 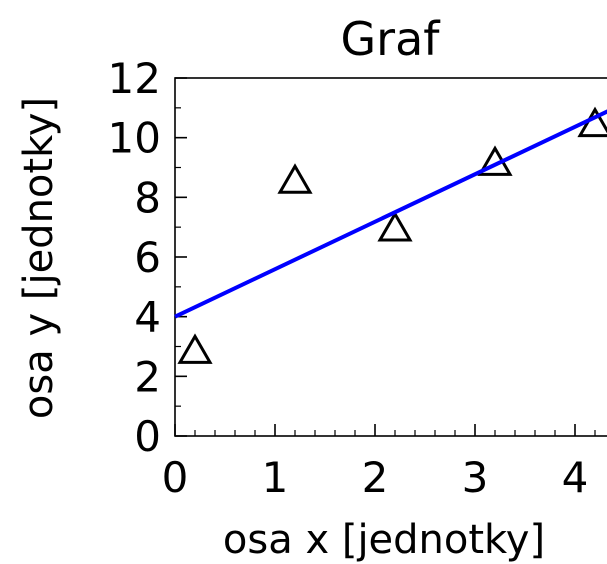 What do you see at coordinates (147, 317) in the screenshot?
I see `y-tick-label: 4` at bounding box center [147, 317].